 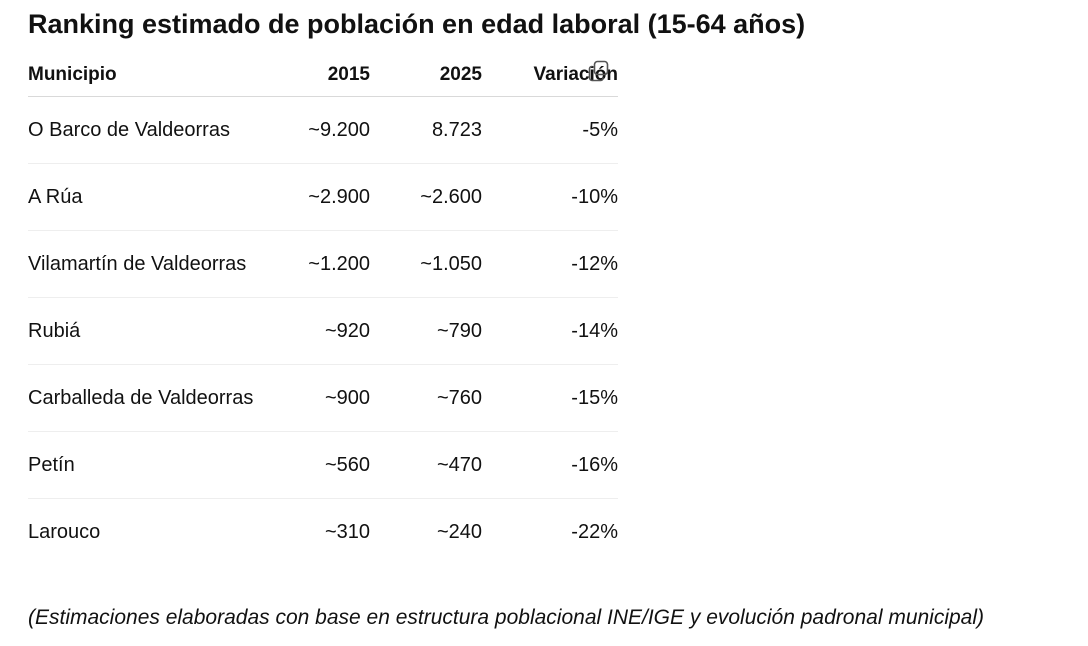 What do you see at coordinates (550, 465) in the screenshot?
I see `cell-variacion: -16%` at bounding box center [550, 465].